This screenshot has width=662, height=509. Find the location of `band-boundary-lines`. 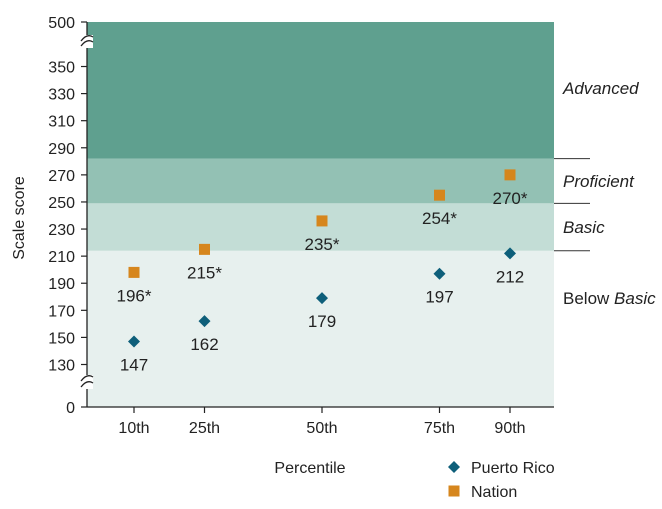

band-boundary-lines is located at coordinates (572, 205).